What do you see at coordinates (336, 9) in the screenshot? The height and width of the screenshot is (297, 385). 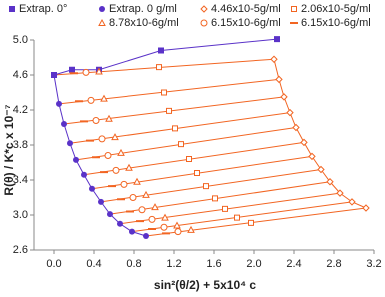 I see `legend-label: 2.06x10-5g/ml` at bounding box center [336, 9].